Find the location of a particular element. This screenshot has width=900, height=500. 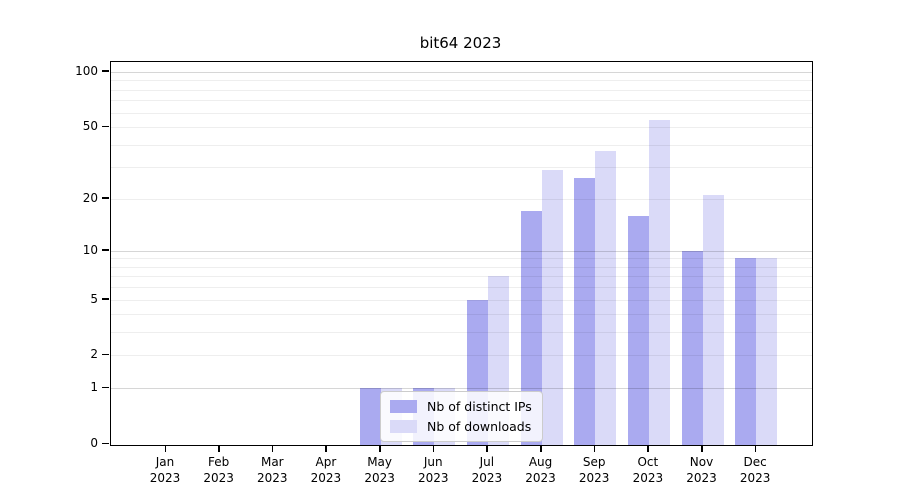

x-tick-label: Dec 2023 is located at coordinates (755, 470).